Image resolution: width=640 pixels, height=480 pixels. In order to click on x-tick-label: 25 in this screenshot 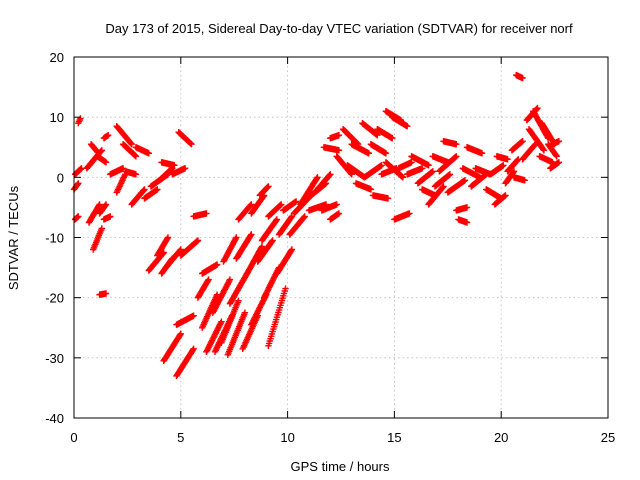, I will do `click(608, 437)`.